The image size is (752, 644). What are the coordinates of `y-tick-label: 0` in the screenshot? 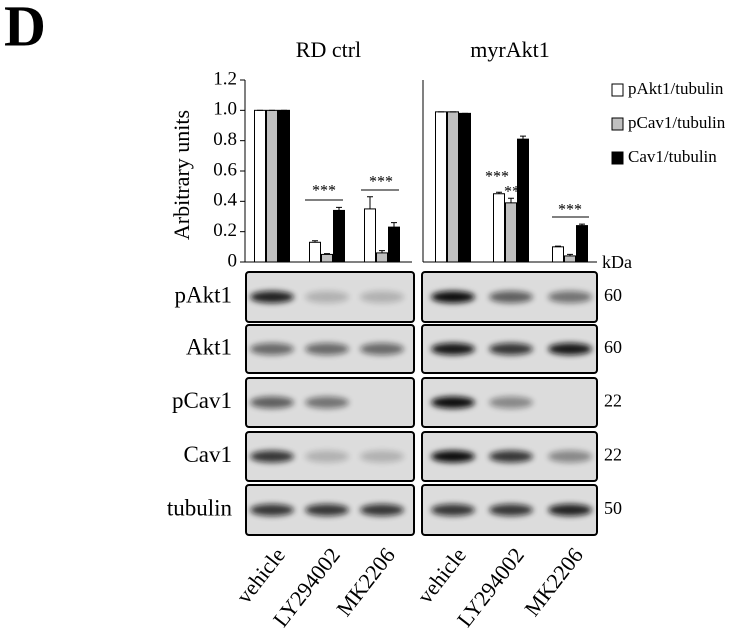 It's located at (233, 260).